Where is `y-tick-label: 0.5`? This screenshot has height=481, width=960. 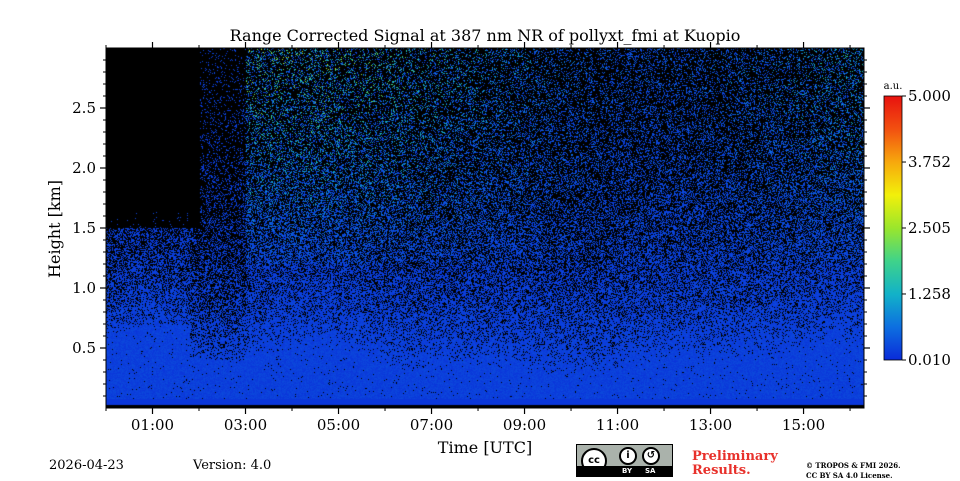 y-tick-label: 0.5 is located at coordinates (84, 348).